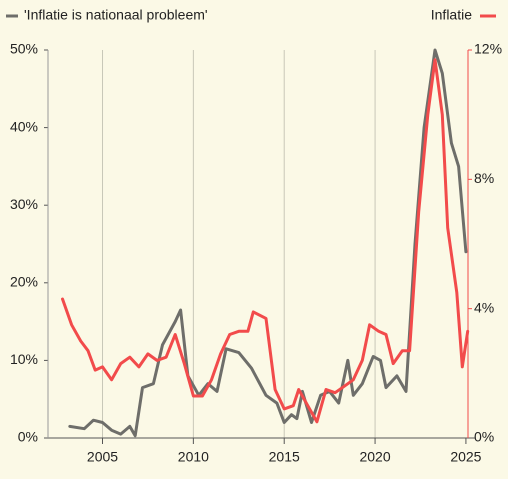  I want to click on x-tick-label: 2020, so click(374, 457).